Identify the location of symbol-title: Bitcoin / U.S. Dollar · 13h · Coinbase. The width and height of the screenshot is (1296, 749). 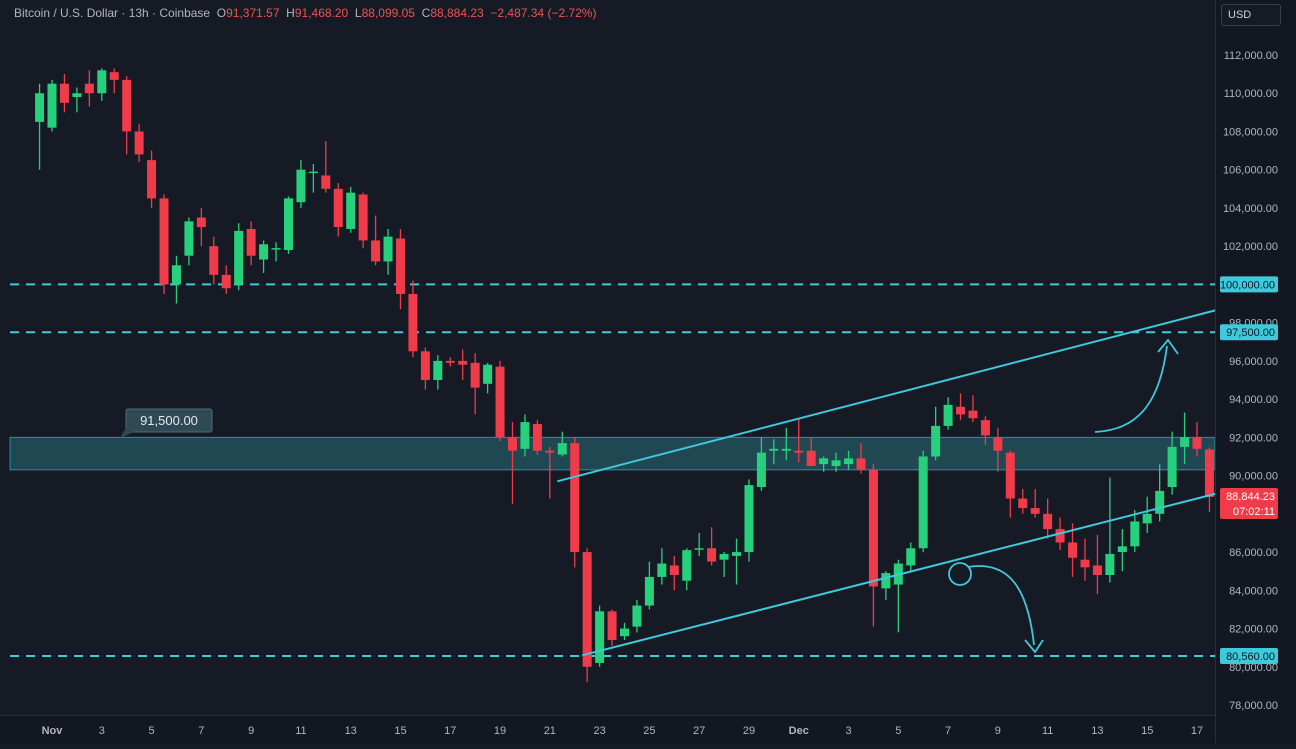
(112, 13).